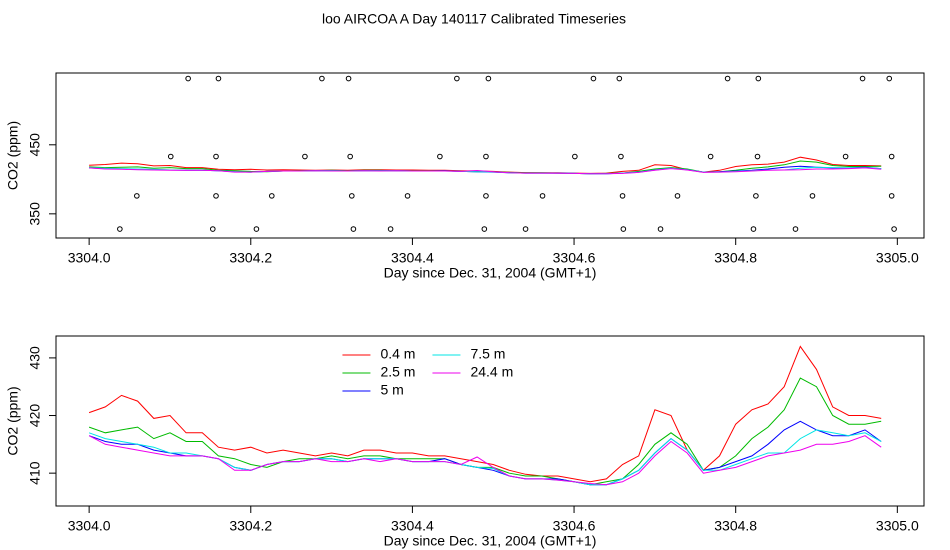 Image resolution: width=950 pixels, height=550 pixels. Describe the element at coordinates (487, 354) in the screenshot. I see `legend-label: 7.5 m` at that location.